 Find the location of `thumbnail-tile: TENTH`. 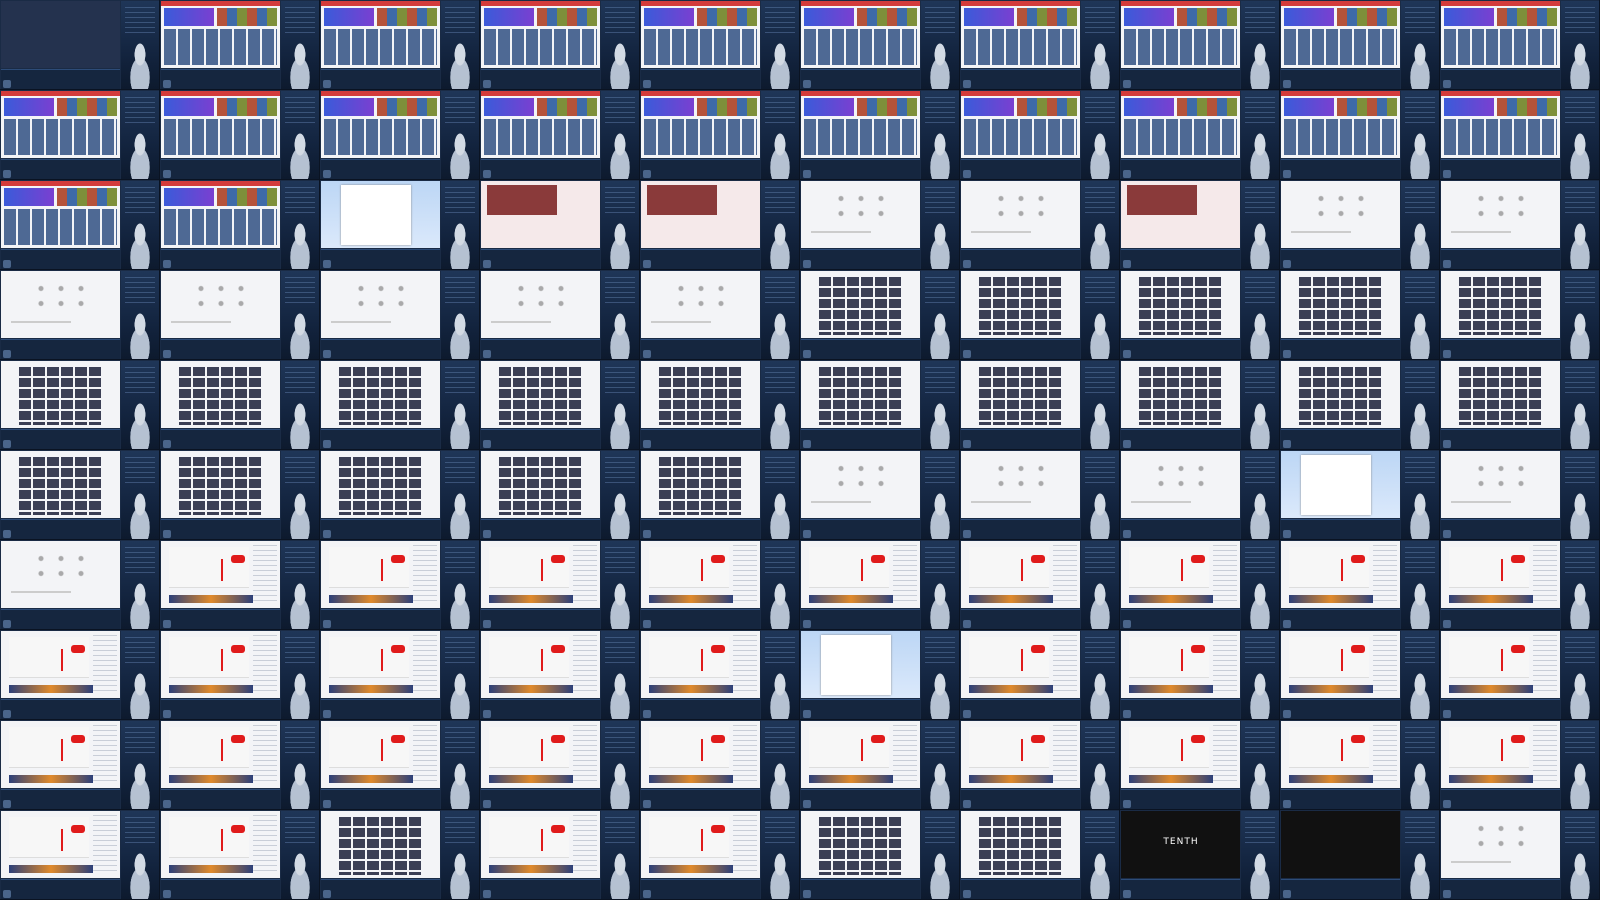

thumbnail-tile: TENTH is located at coordinates (1200, 855).